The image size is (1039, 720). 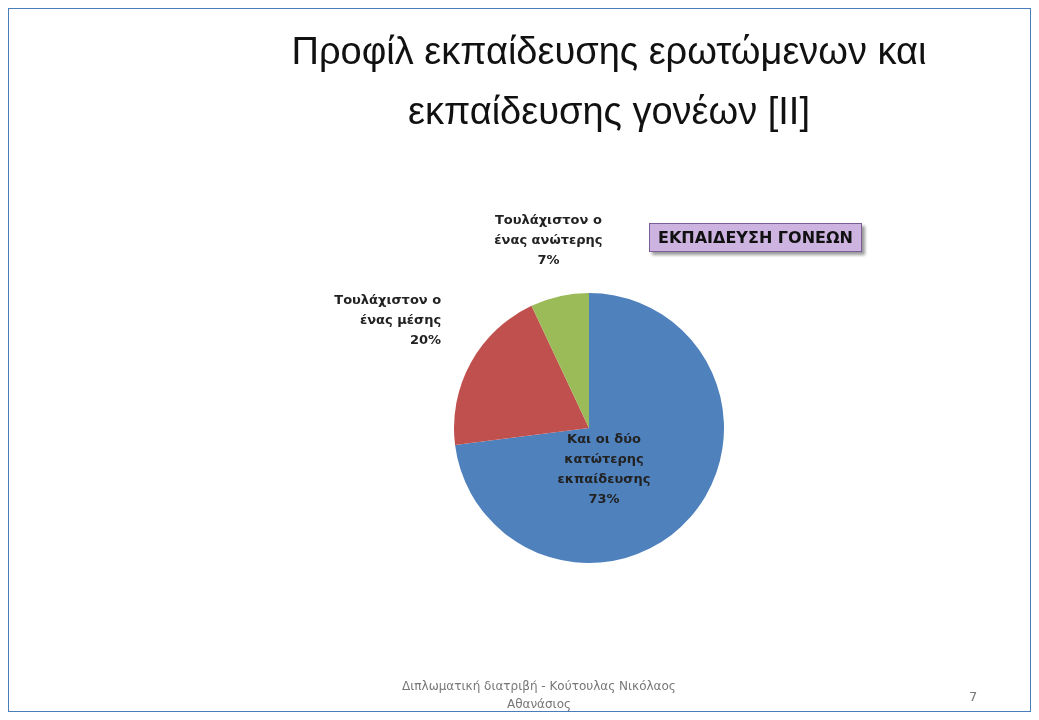 What do you see at coordinates (604, 458) in the screenshot?
I see `slice-label: Και οι δύο κατώτερης εκπαίδευσης` at bounding box center [604, 458].